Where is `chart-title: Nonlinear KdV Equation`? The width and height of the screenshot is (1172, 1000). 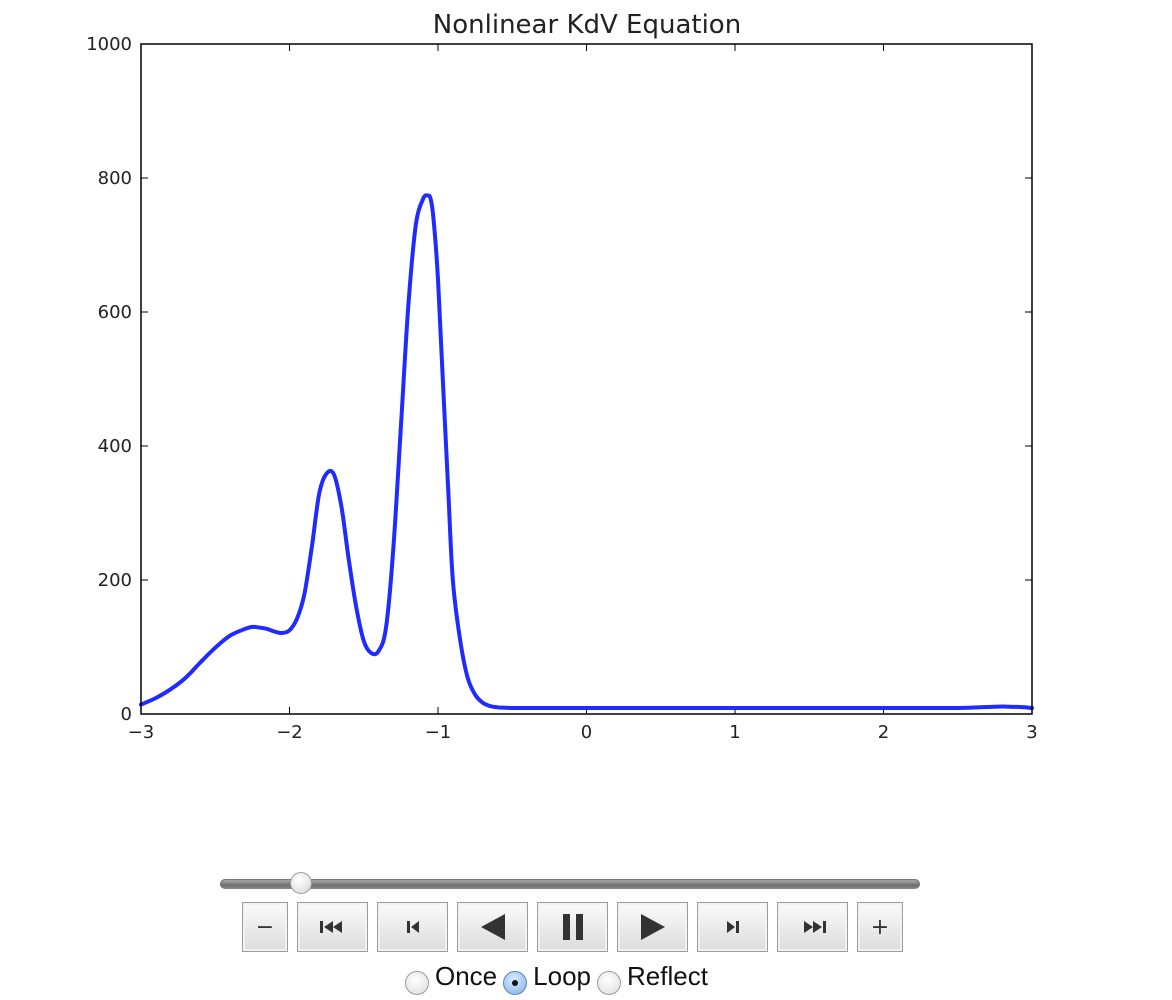
chart-title: Nonlinear KdV Equation is located at coordinates (587, 25).